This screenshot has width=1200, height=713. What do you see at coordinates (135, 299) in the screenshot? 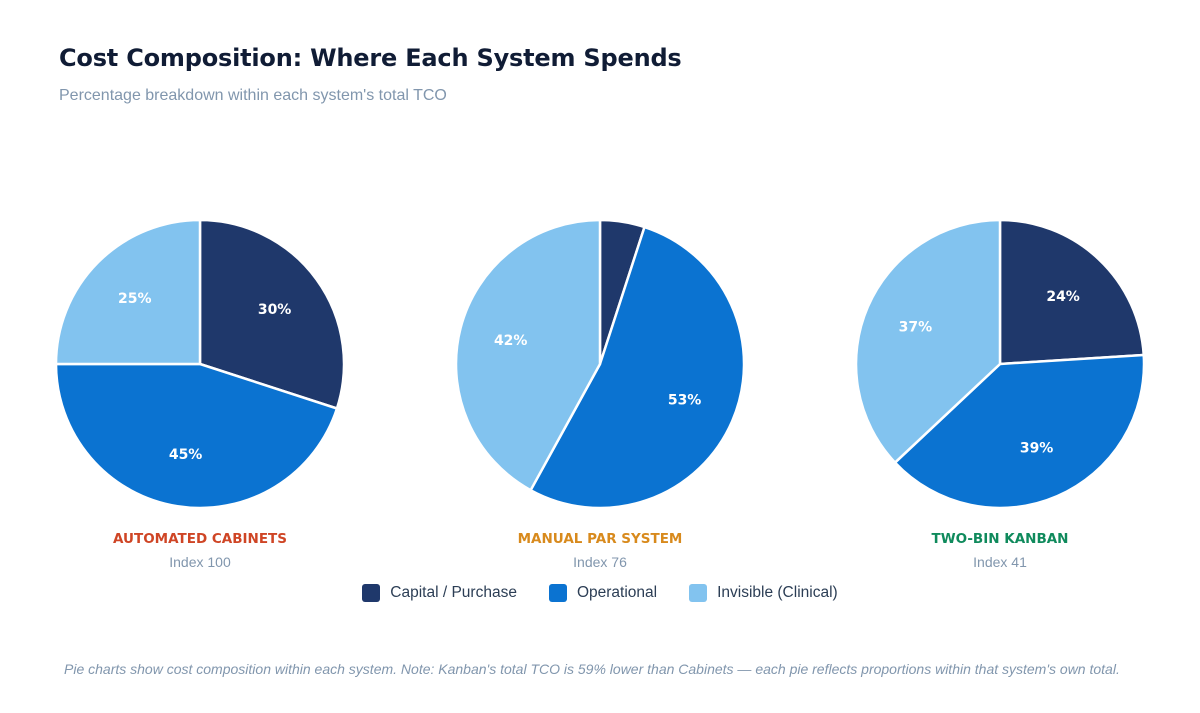
I see `pie-label-invisible: 25%` at bounding box center [135, 299].